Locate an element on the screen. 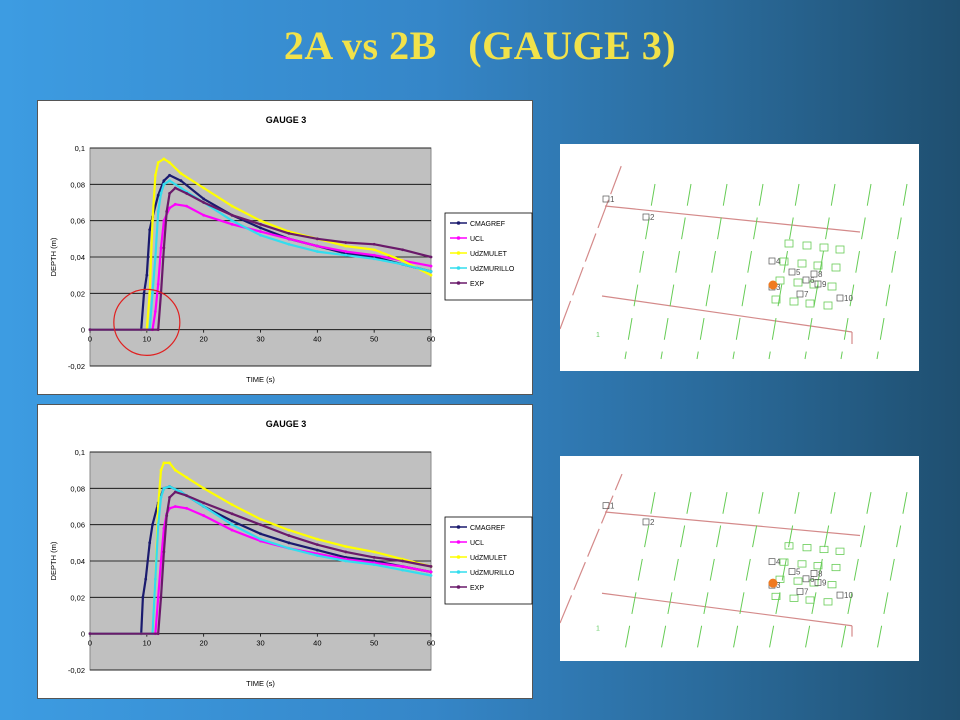 This screenshot has width=960, height=720. y-tick-label: 0,1 is located at coordinates (80, 148).